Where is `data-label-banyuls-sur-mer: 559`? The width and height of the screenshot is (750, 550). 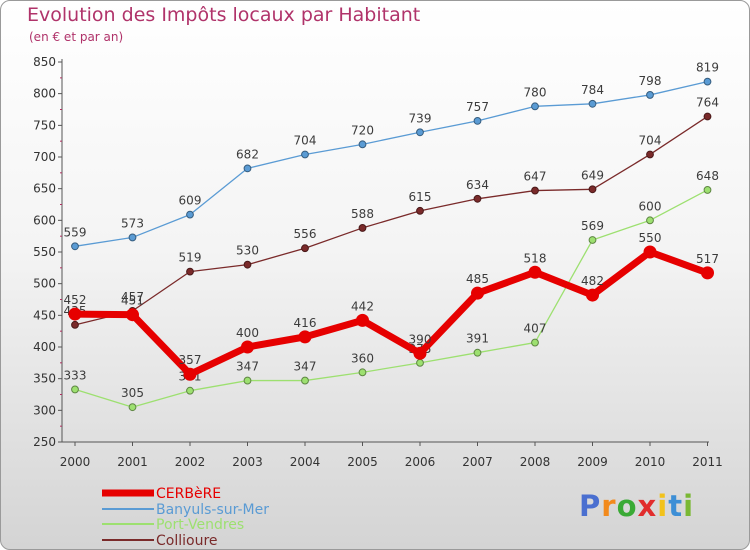
data-label-banyuls-sur-mer: 559 is located at coordinates (75, 232).